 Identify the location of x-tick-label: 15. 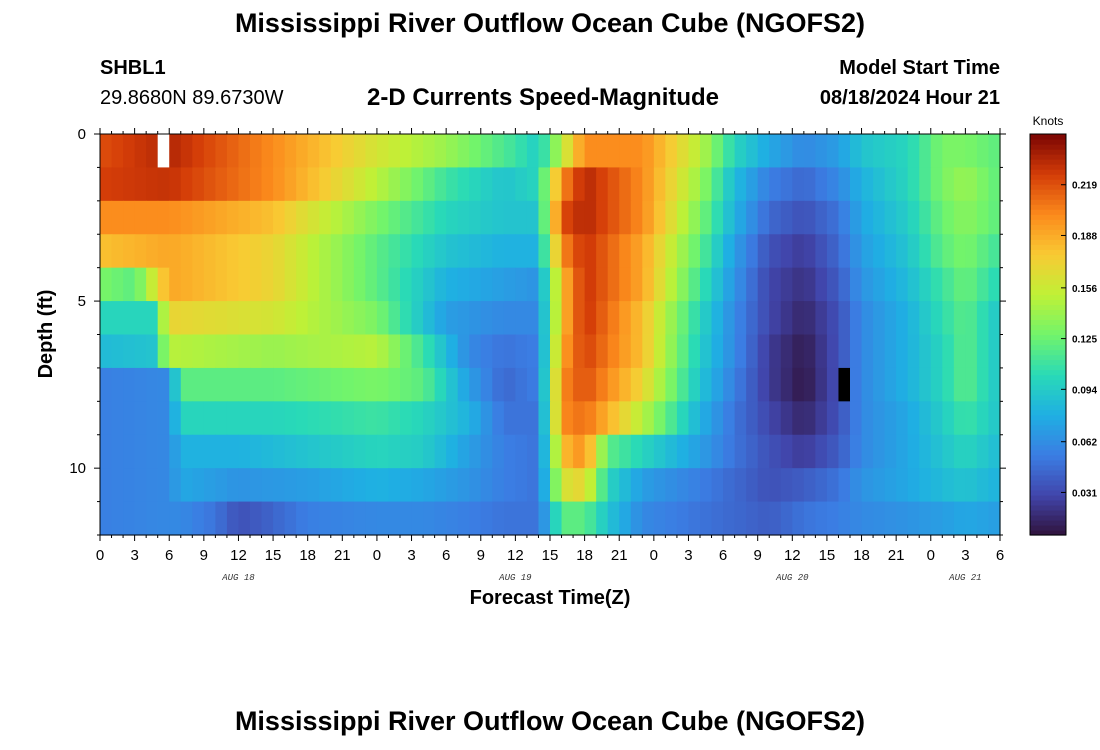
(550, 555).